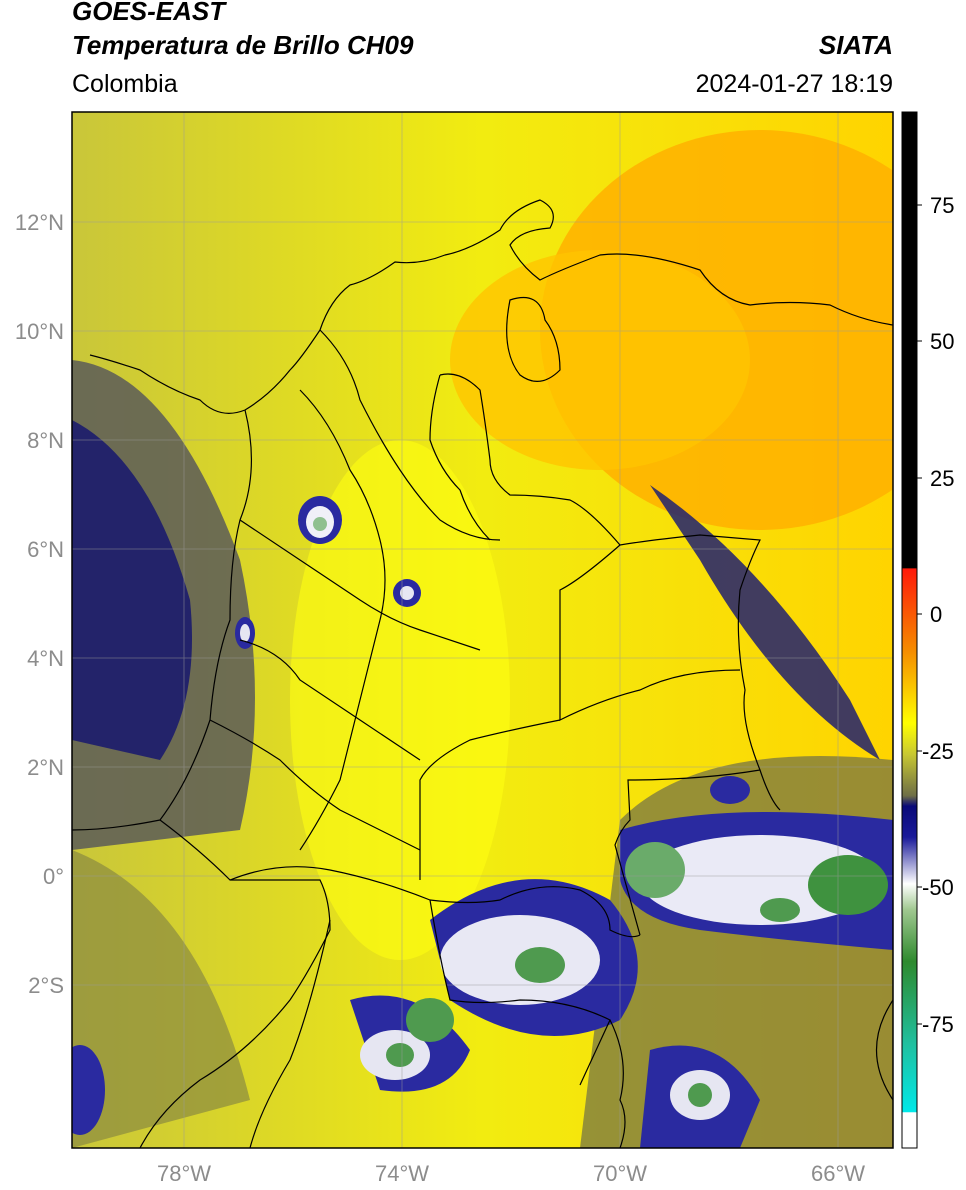 The height and width of the screenshot is (1190, 966). I want to click on lon-label: 66°W, so click(838, 1173).